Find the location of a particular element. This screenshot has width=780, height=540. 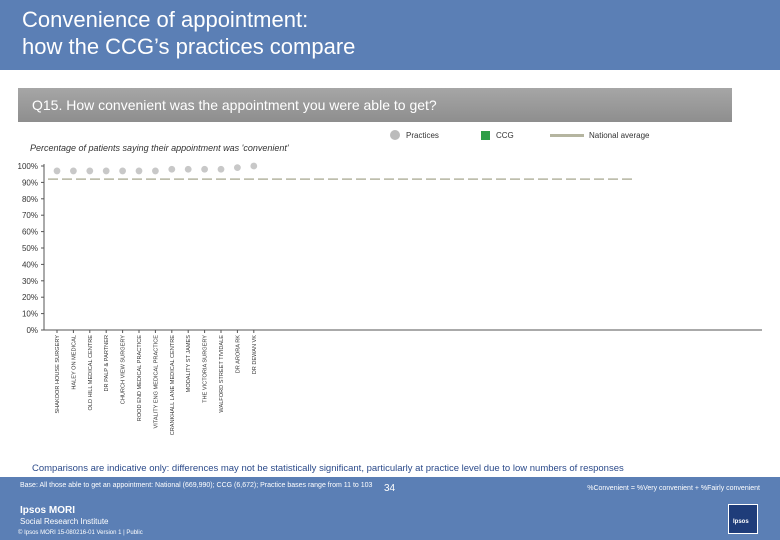

x-tick-label: ROOD END MEDICAL PRACTICE is located at coordinates (140, 378).